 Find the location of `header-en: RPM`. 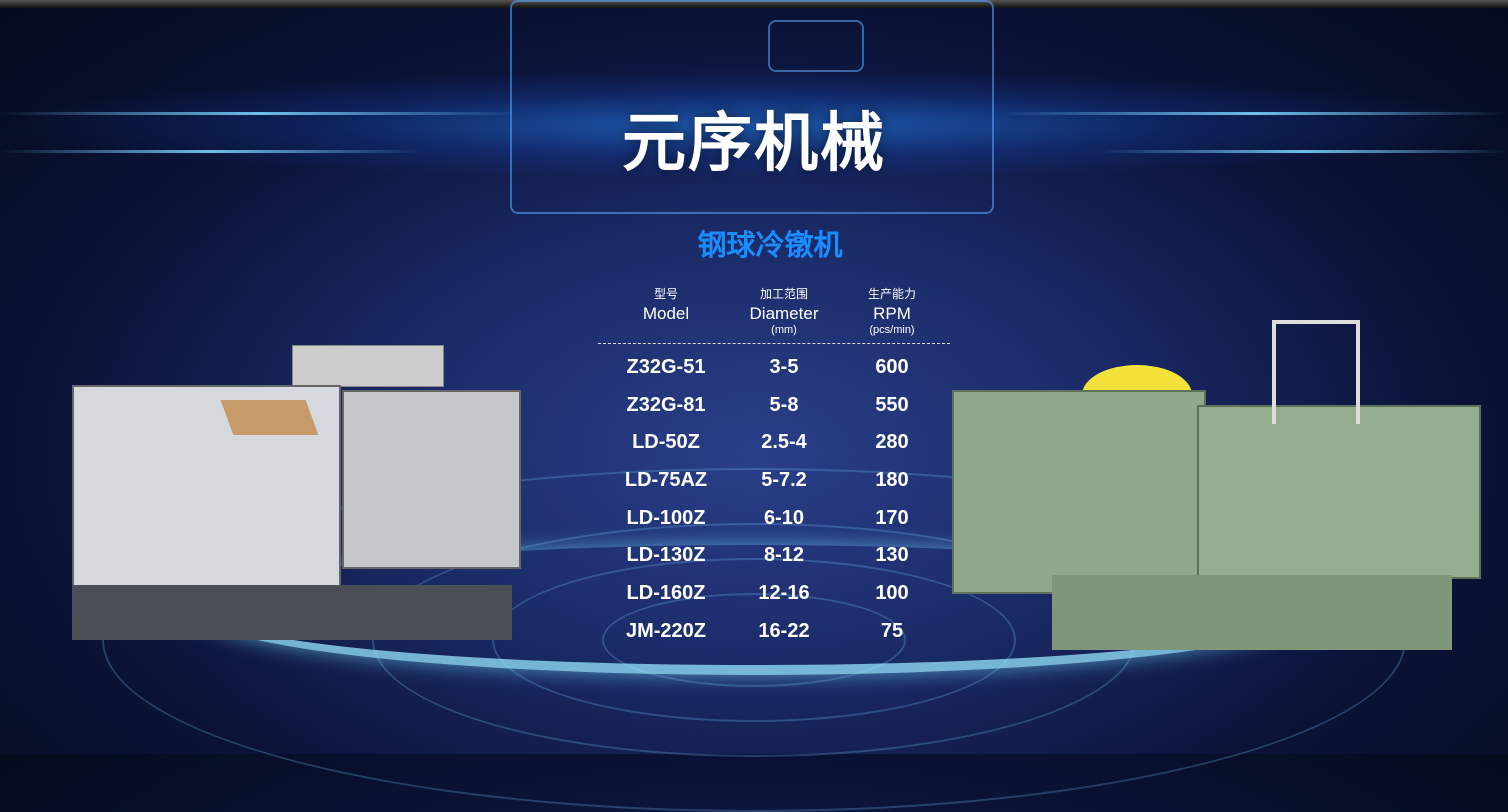

header-en: RPM is located at coordinates (892, 313).